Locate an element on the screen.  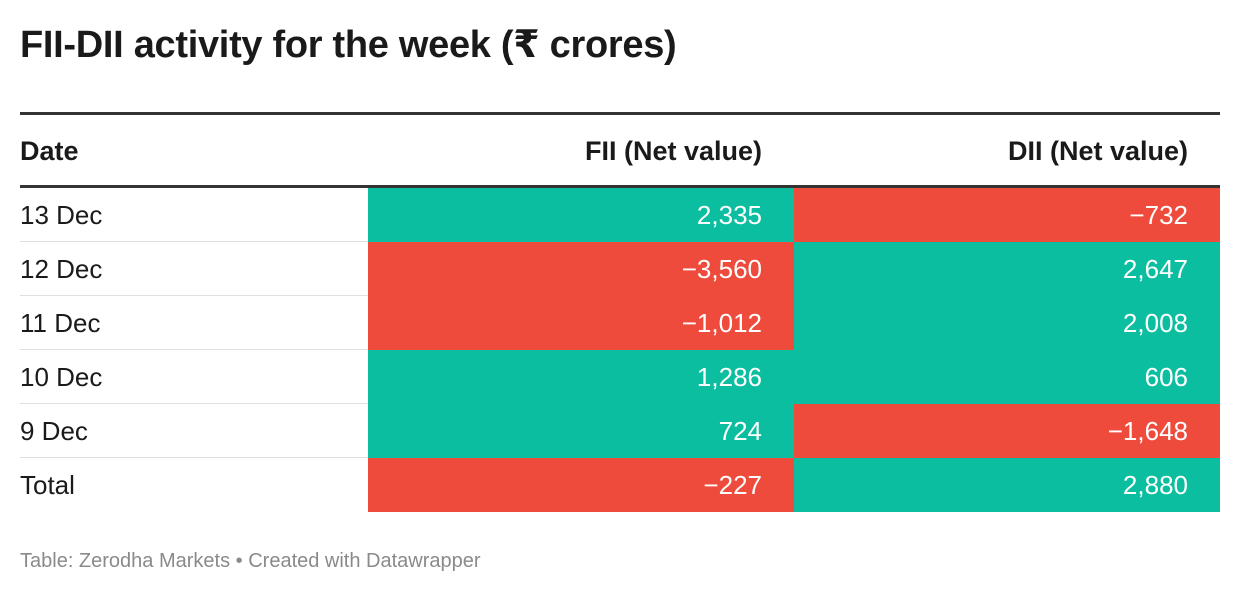
dii-value-cell: 2,880 is located at coordinates (1007, 485).